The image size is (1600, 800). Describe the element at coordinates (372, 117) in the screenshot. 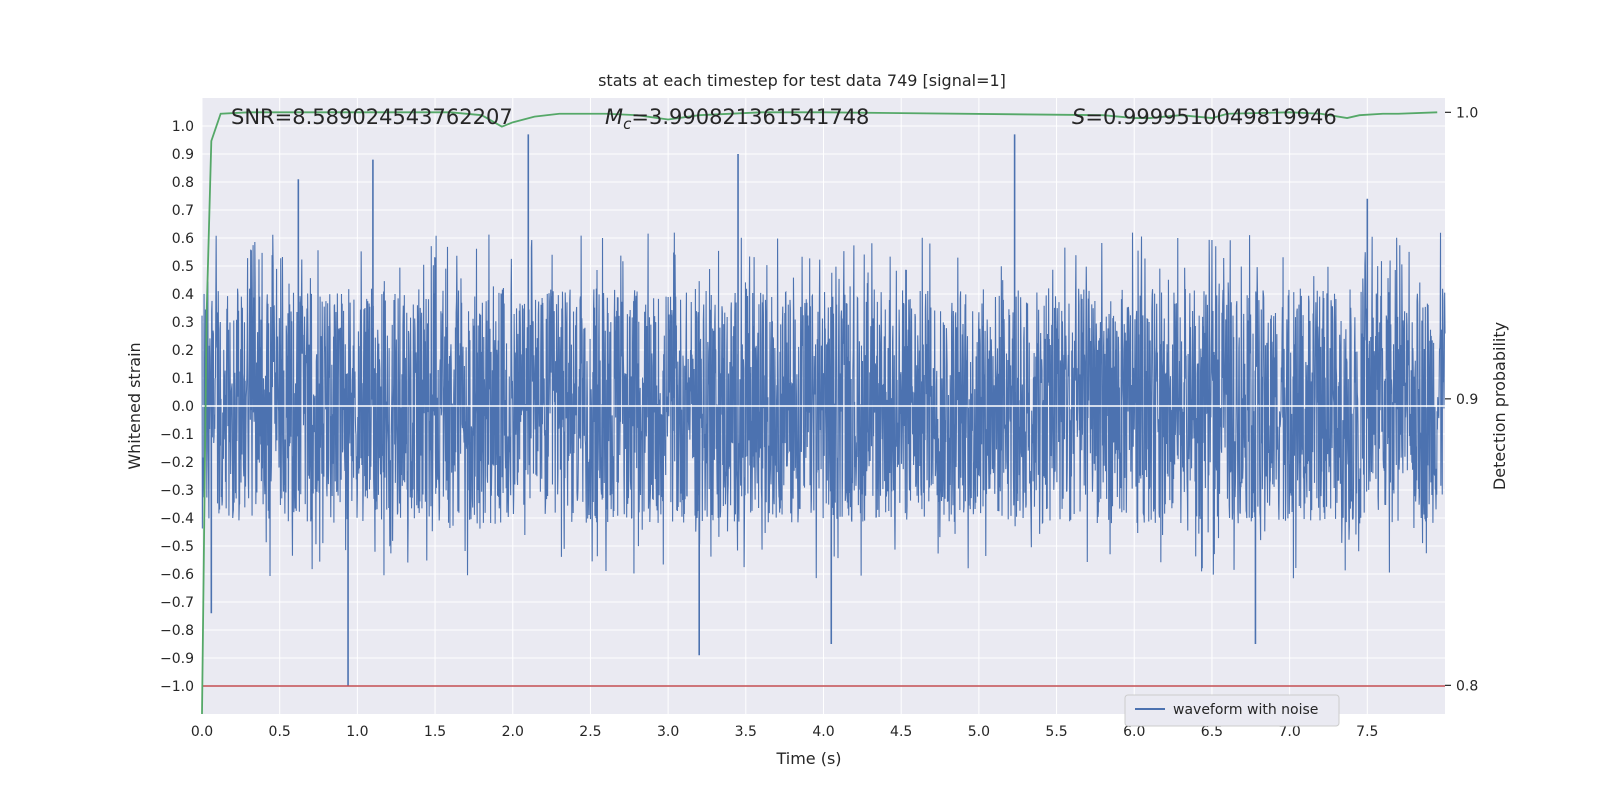

I see `snr-annotation: SNR=8.589024543762207` at that location.